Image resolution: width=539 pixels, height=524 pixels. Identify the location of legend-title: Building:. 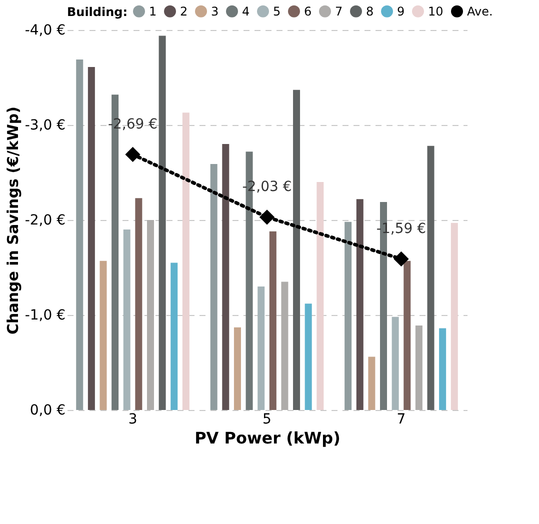
(97, 12).